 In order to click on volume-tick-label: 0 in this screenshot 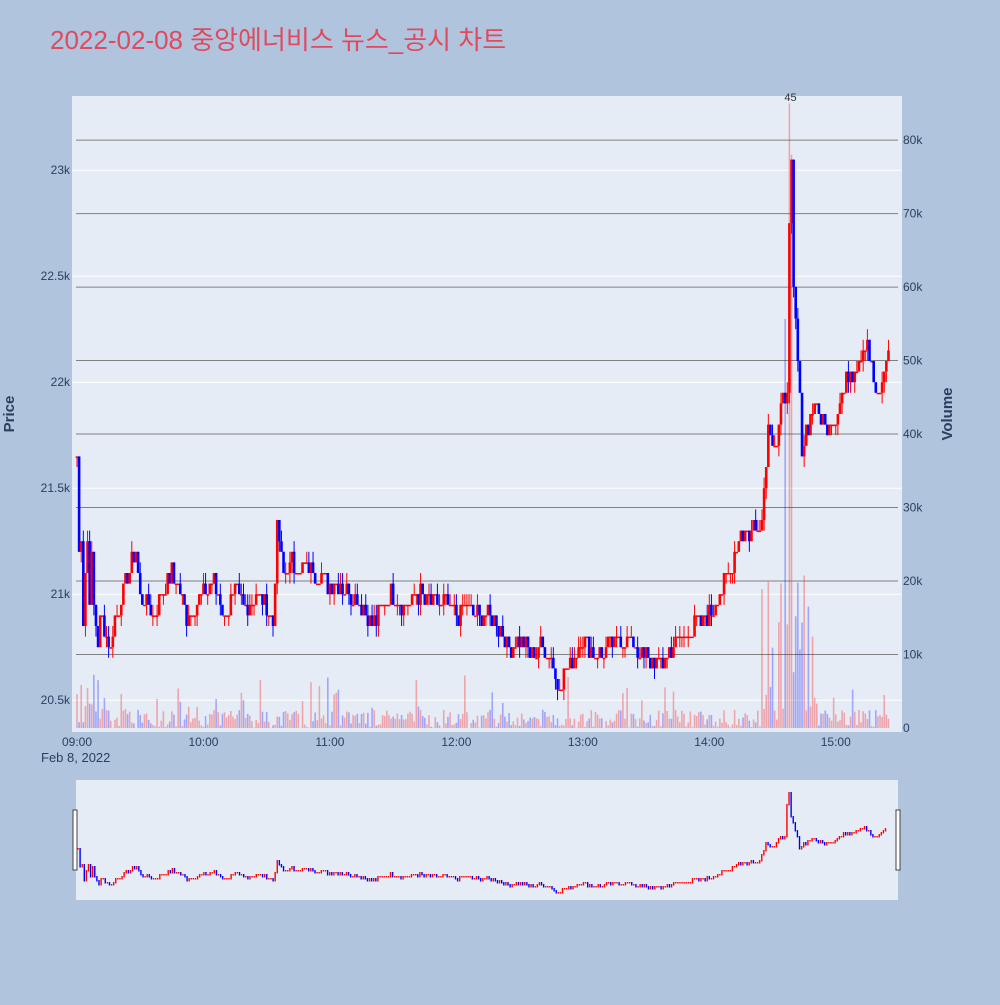, I will do `click(906, 728)`.